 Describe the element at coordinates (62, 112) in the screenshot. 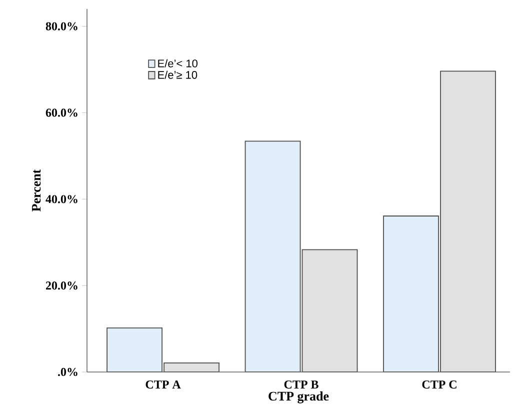

I see `y-tick-label: 60.0%` at that location.